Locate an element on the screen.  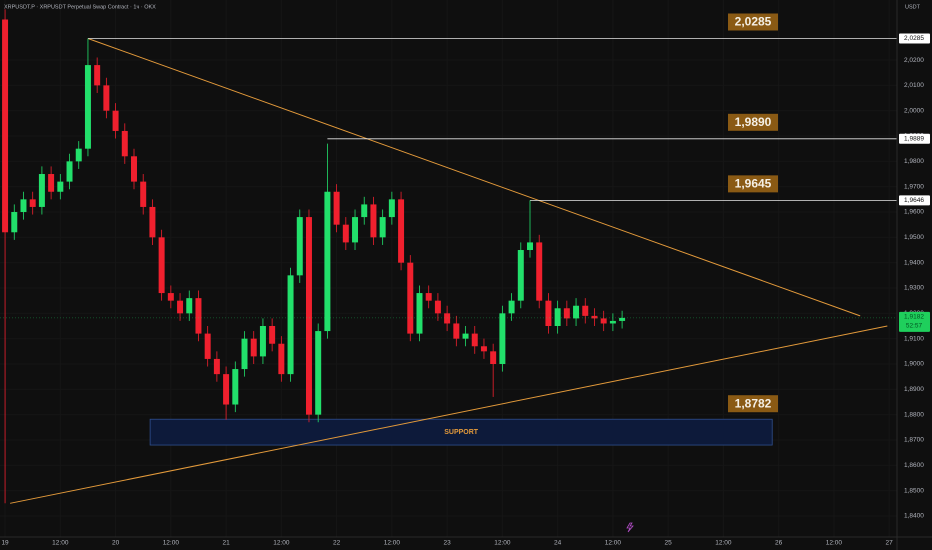
y-tick-label: 1,9800 is located at coordinates (914, 161).